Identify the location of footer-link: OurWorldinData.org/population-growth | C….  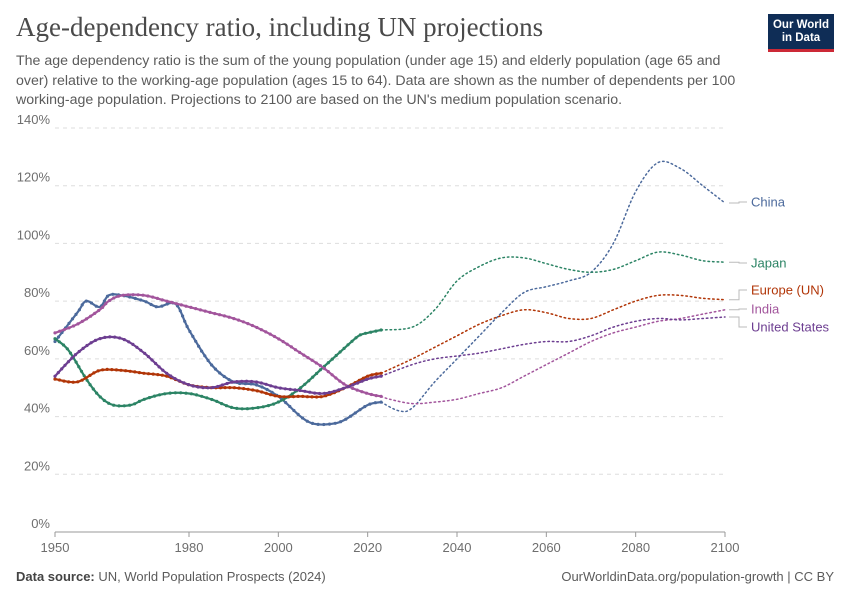
(697, 576).